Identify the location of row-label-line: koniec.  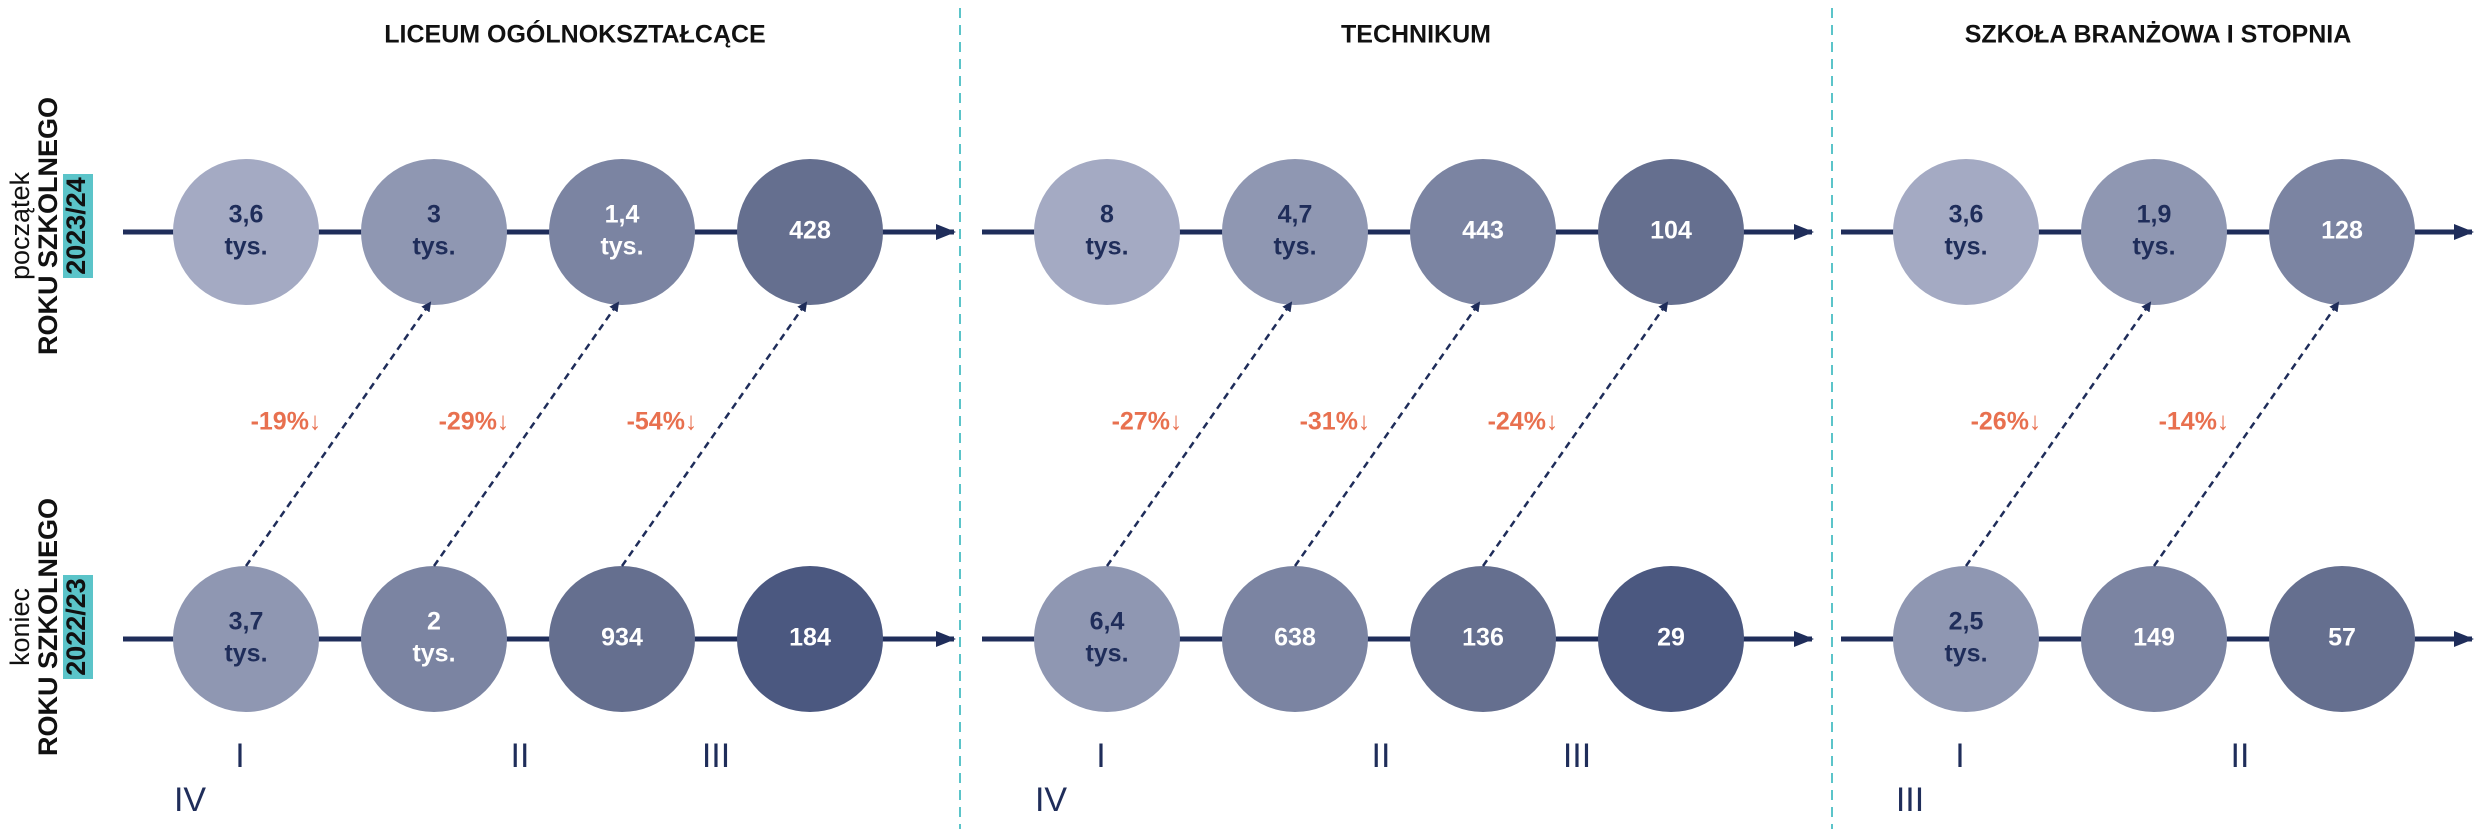
(20, 627).